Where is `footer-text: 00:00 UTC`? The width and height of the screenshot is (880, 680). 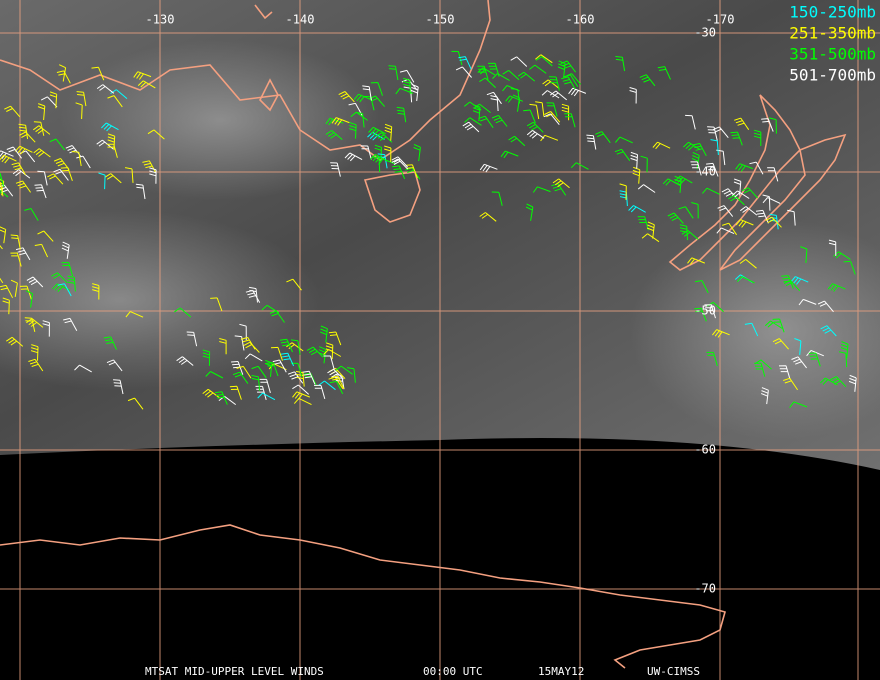
footer-text: 00:00 UTC is located at coordinates (453, 671).